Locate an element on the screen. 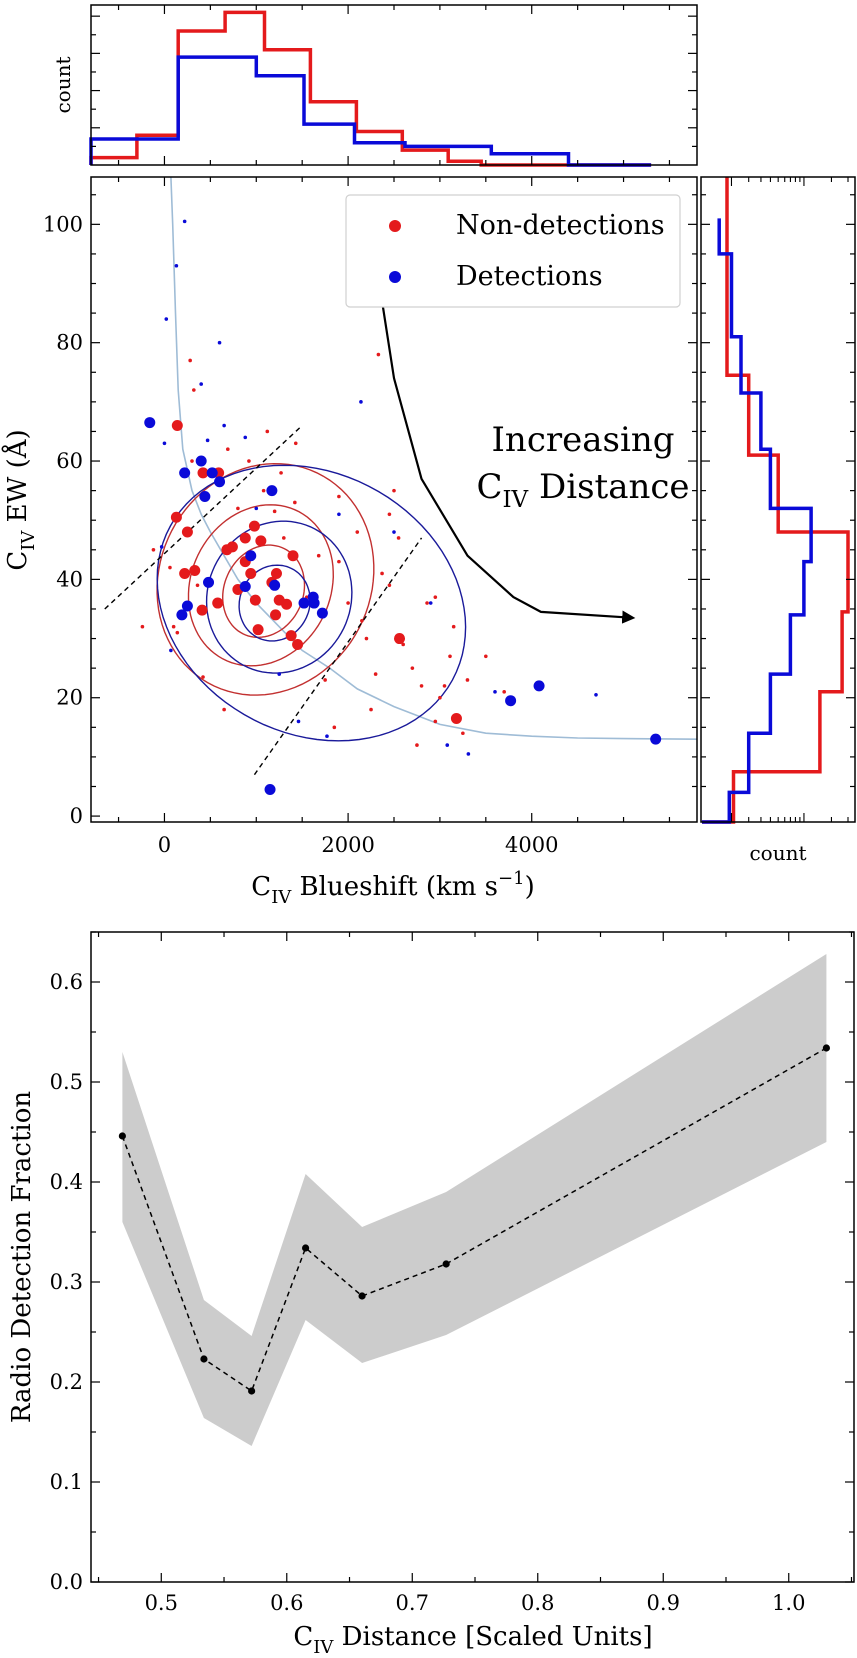 This screenshot has height=1658, width=857. top-histogram-ylabel: count is located at coordinates (63, 84).